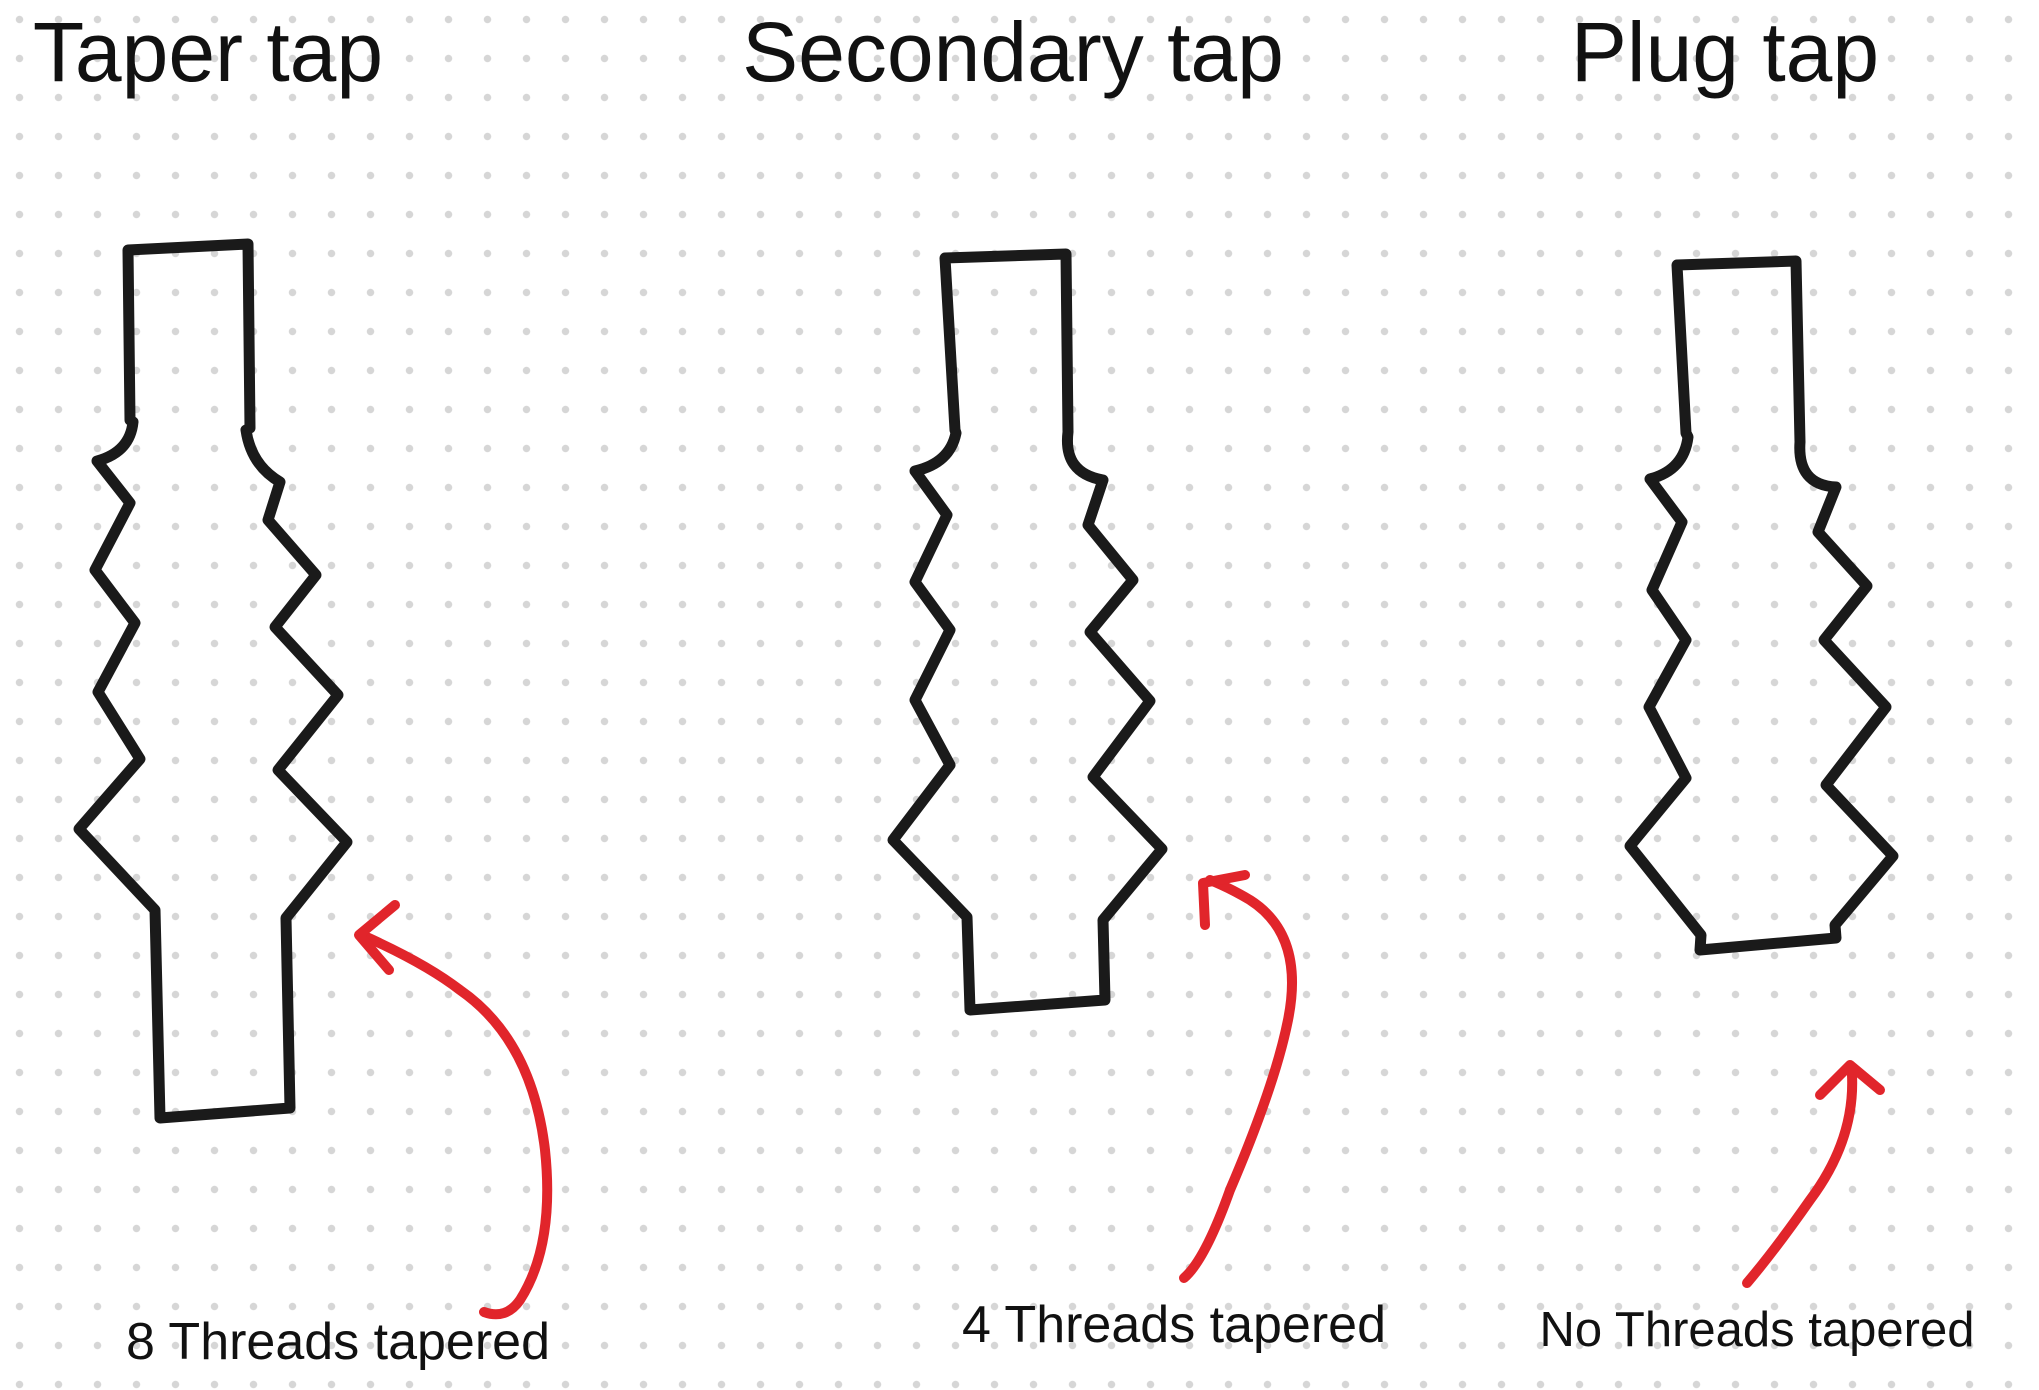 This screenshot has height=1390, width=2039. Describe the element at coordinates (453, 1110) in the screenshot. I see `taper-tap-arrow` at that location.